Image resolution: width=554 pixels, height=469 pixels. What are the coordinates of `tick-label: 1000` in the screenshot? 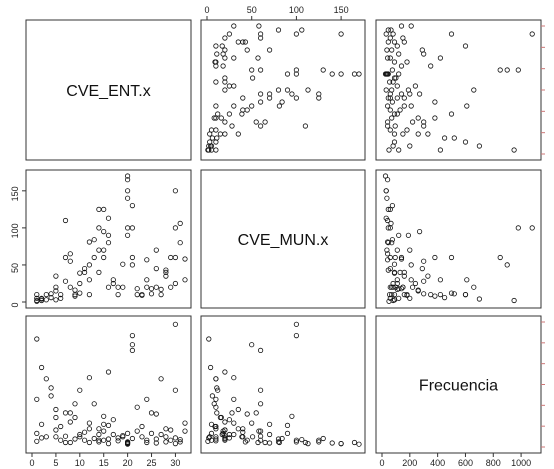 It's located at (521, 463).